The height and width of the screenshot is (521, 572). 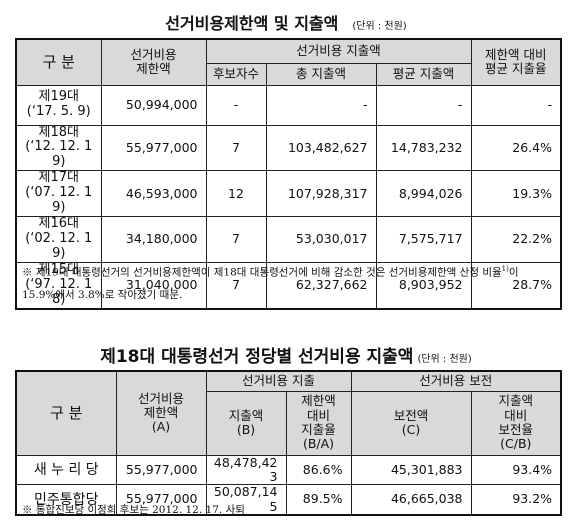 I want to click on row-label: 제19대 (‘17. 5. 9), so click(x=58, y=105).